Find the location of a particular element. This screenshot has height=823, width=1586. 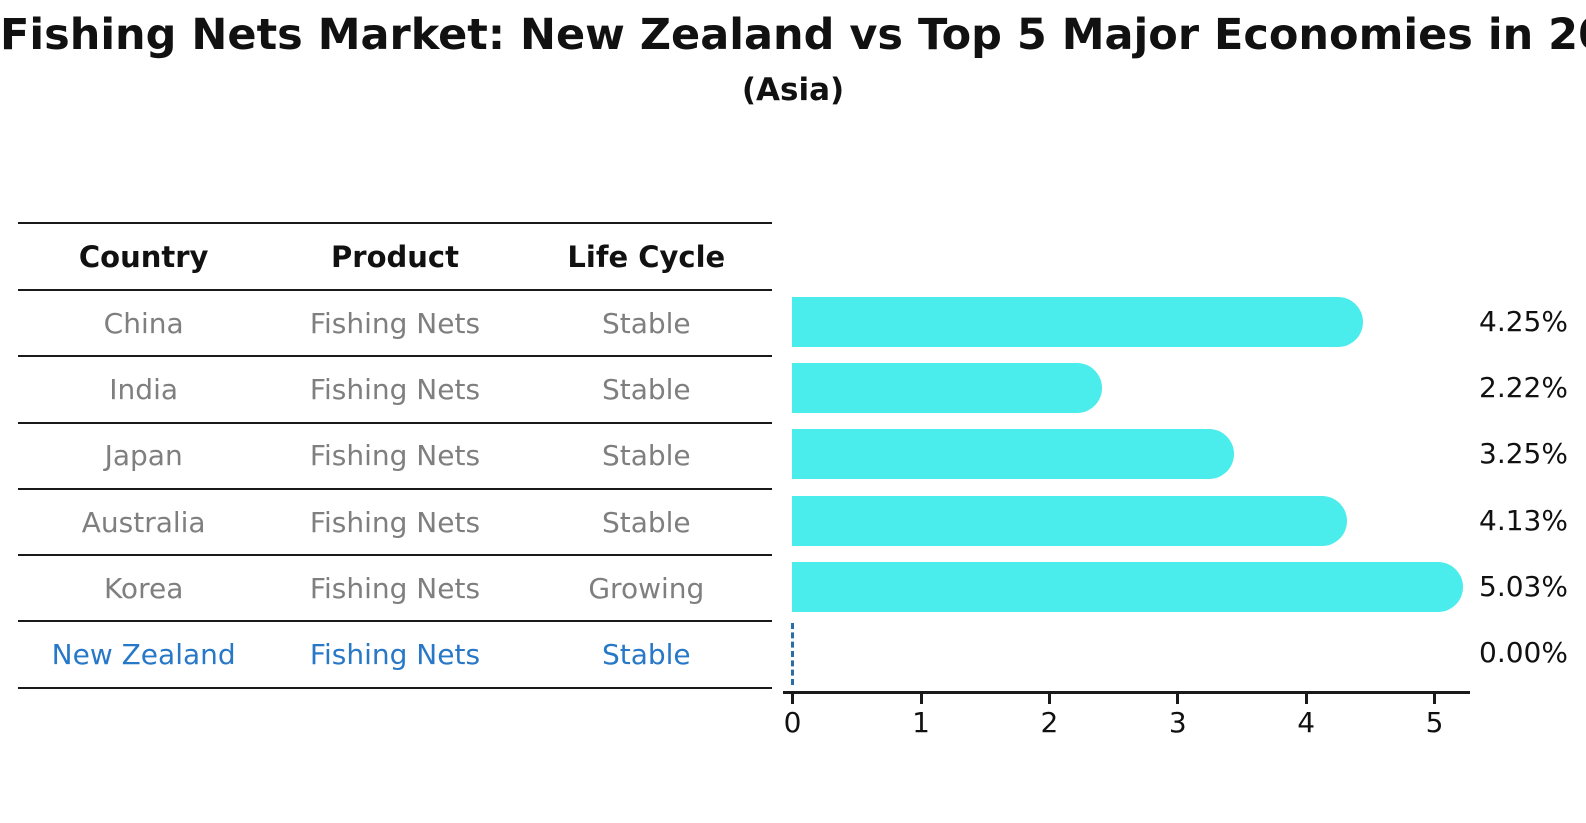

value-label-japan: 3.25% is located at coordinates (1523, 454).